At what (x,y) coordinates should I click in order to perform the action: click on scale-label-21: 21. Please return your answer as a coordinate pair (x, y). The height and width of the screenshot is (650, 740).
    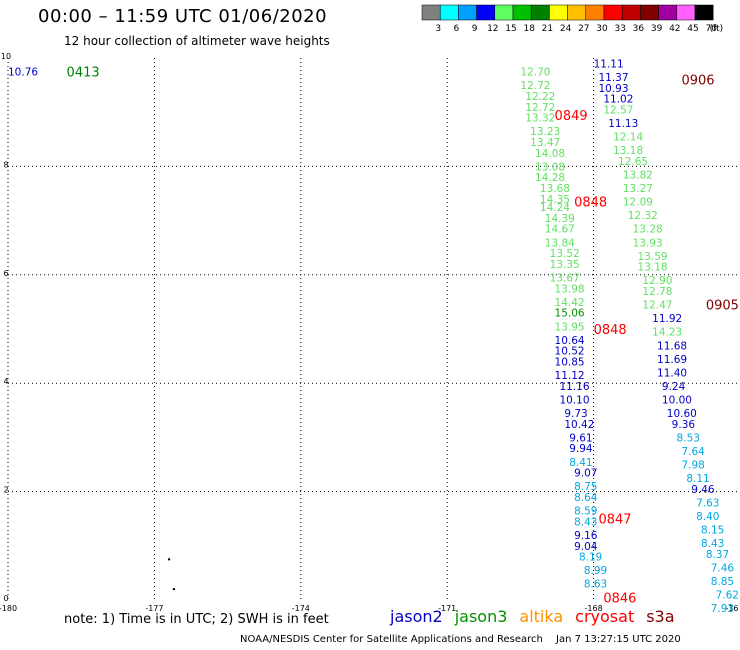
    Looking at the image, I should click on (547, 29).